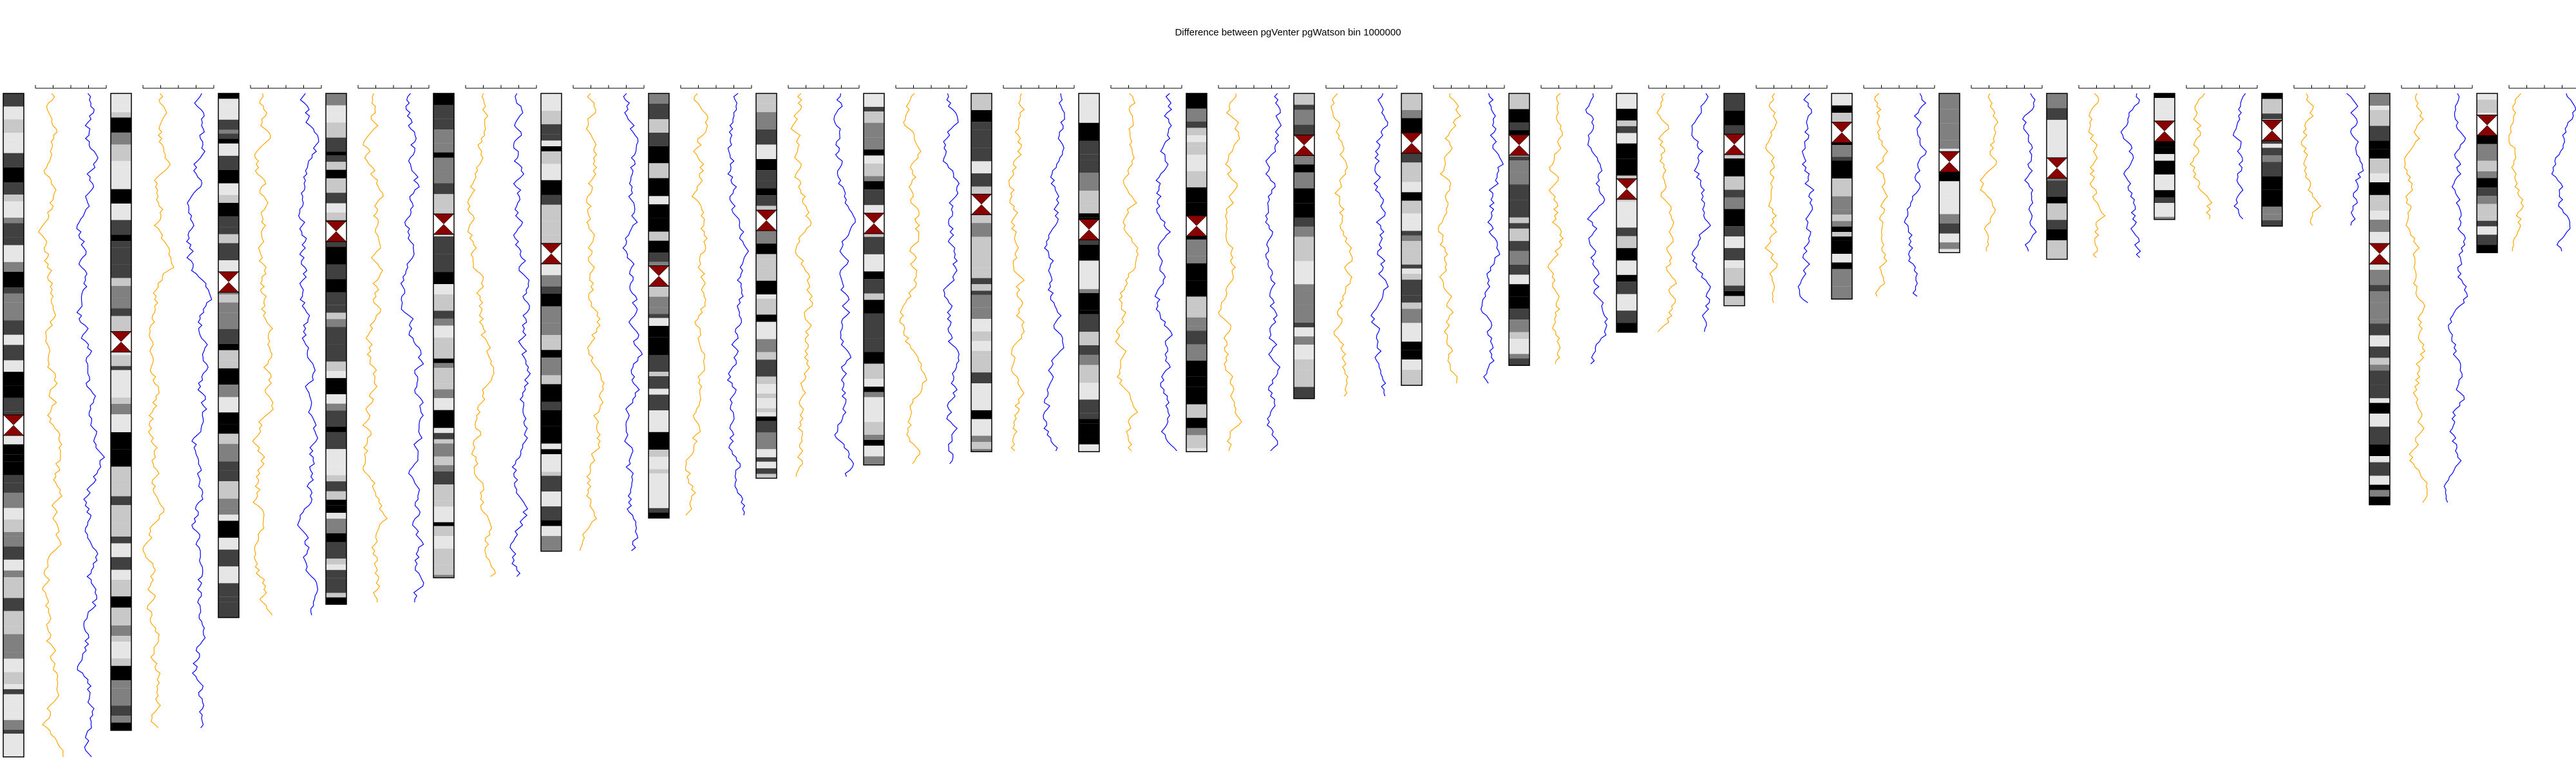 The width and height of the screenshot is (2576, 773). Describe the element at coordinates (229, 355) in the screenshot. I see `chromosome-3-outline` at that location.